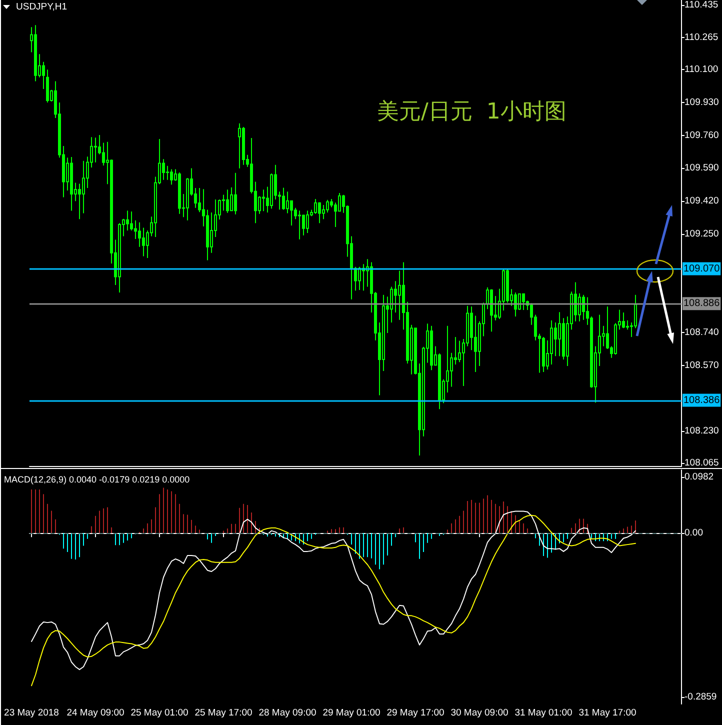 This screenshot has width=722, height=725. I want to click on ref-line-label: 108.386, so click(702, 400).